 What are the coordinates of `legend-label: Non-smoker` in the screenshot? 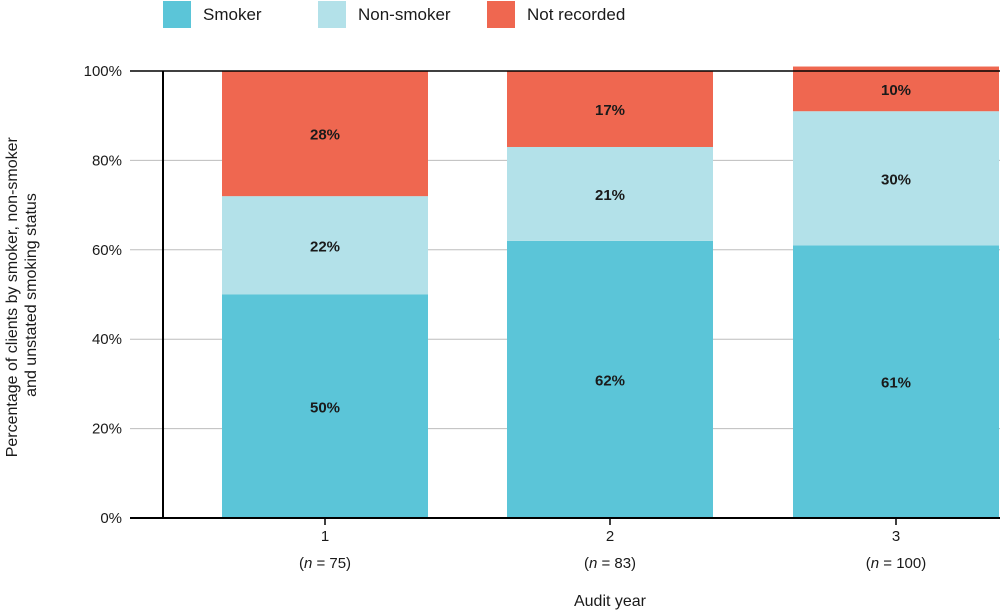 It's located at (404, 14).